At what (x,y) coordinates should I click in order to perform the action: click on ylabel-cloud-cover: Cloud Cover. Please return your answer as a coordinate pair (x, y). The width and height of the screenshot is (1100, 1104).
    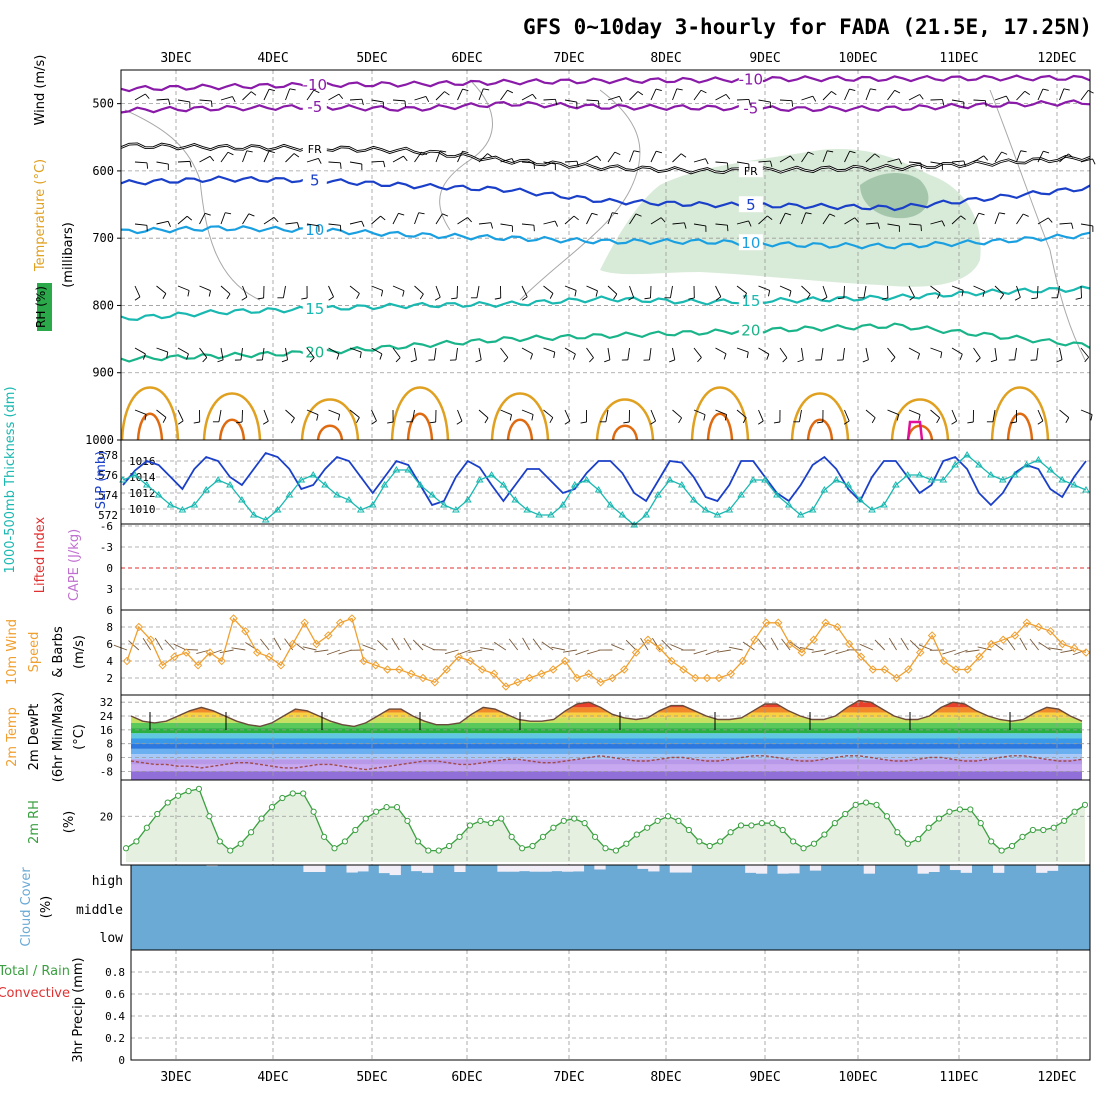
    Looking at the image, I should click on (26, 907).